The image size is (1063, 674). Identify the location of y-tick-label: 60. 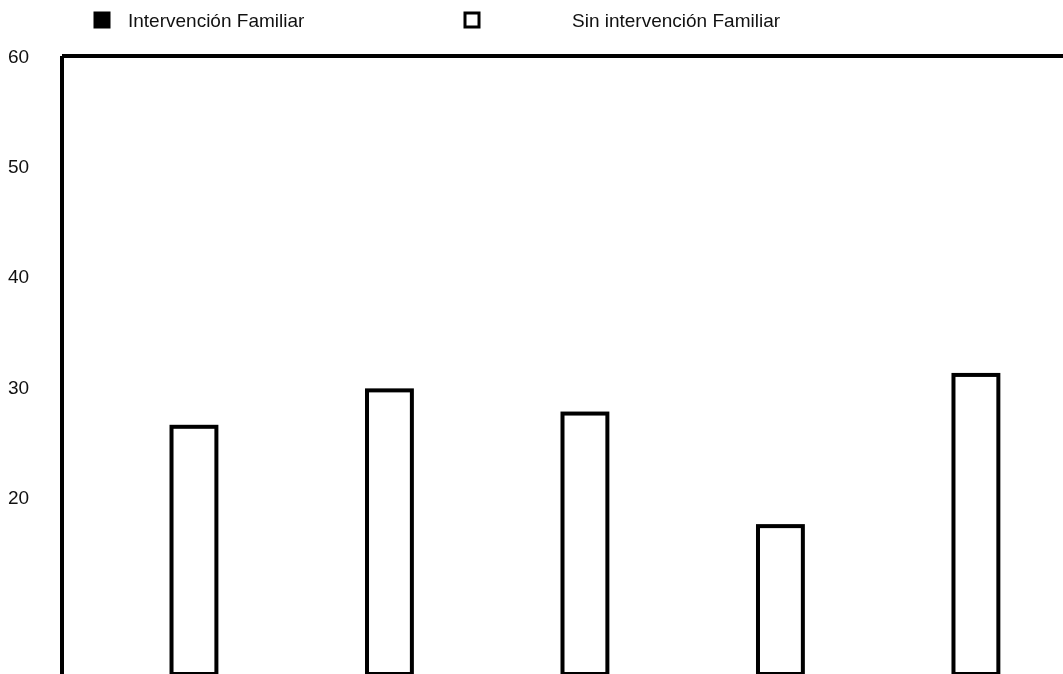
(19, 56).